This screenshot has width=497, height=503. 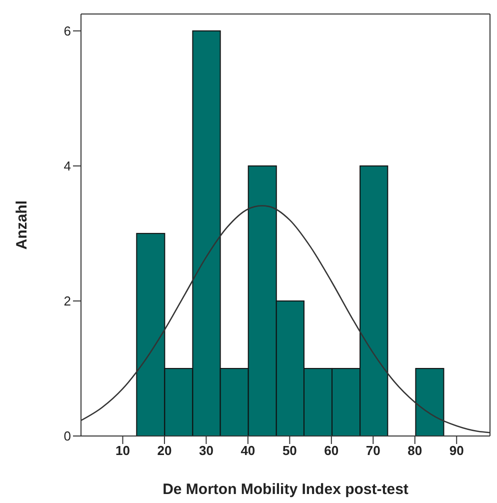 I want to click on x-tick-label: 10, so click(x=123, y=450).